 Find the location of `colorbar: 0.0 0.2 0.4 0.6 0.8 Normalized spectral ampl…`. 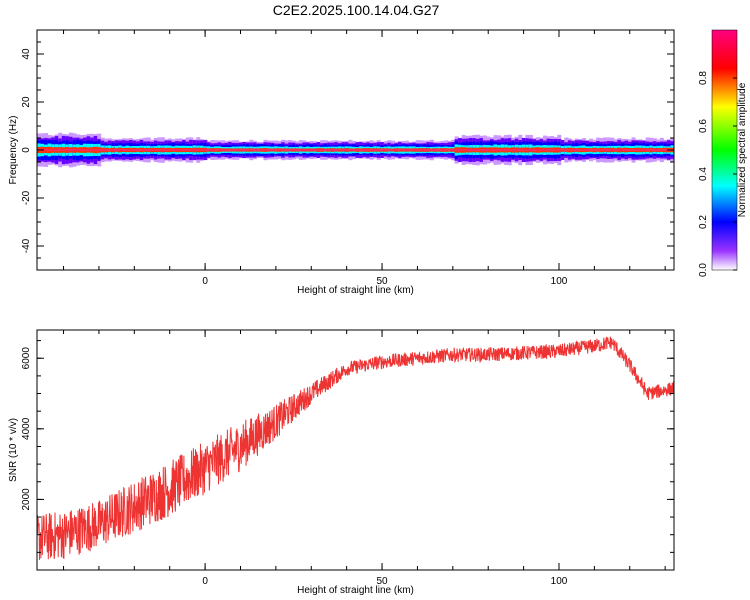

colorbar: 0.0 0.2 0.4 0.6 0.8 Normalized spectral ampl… is located at coordinates (723, 153).